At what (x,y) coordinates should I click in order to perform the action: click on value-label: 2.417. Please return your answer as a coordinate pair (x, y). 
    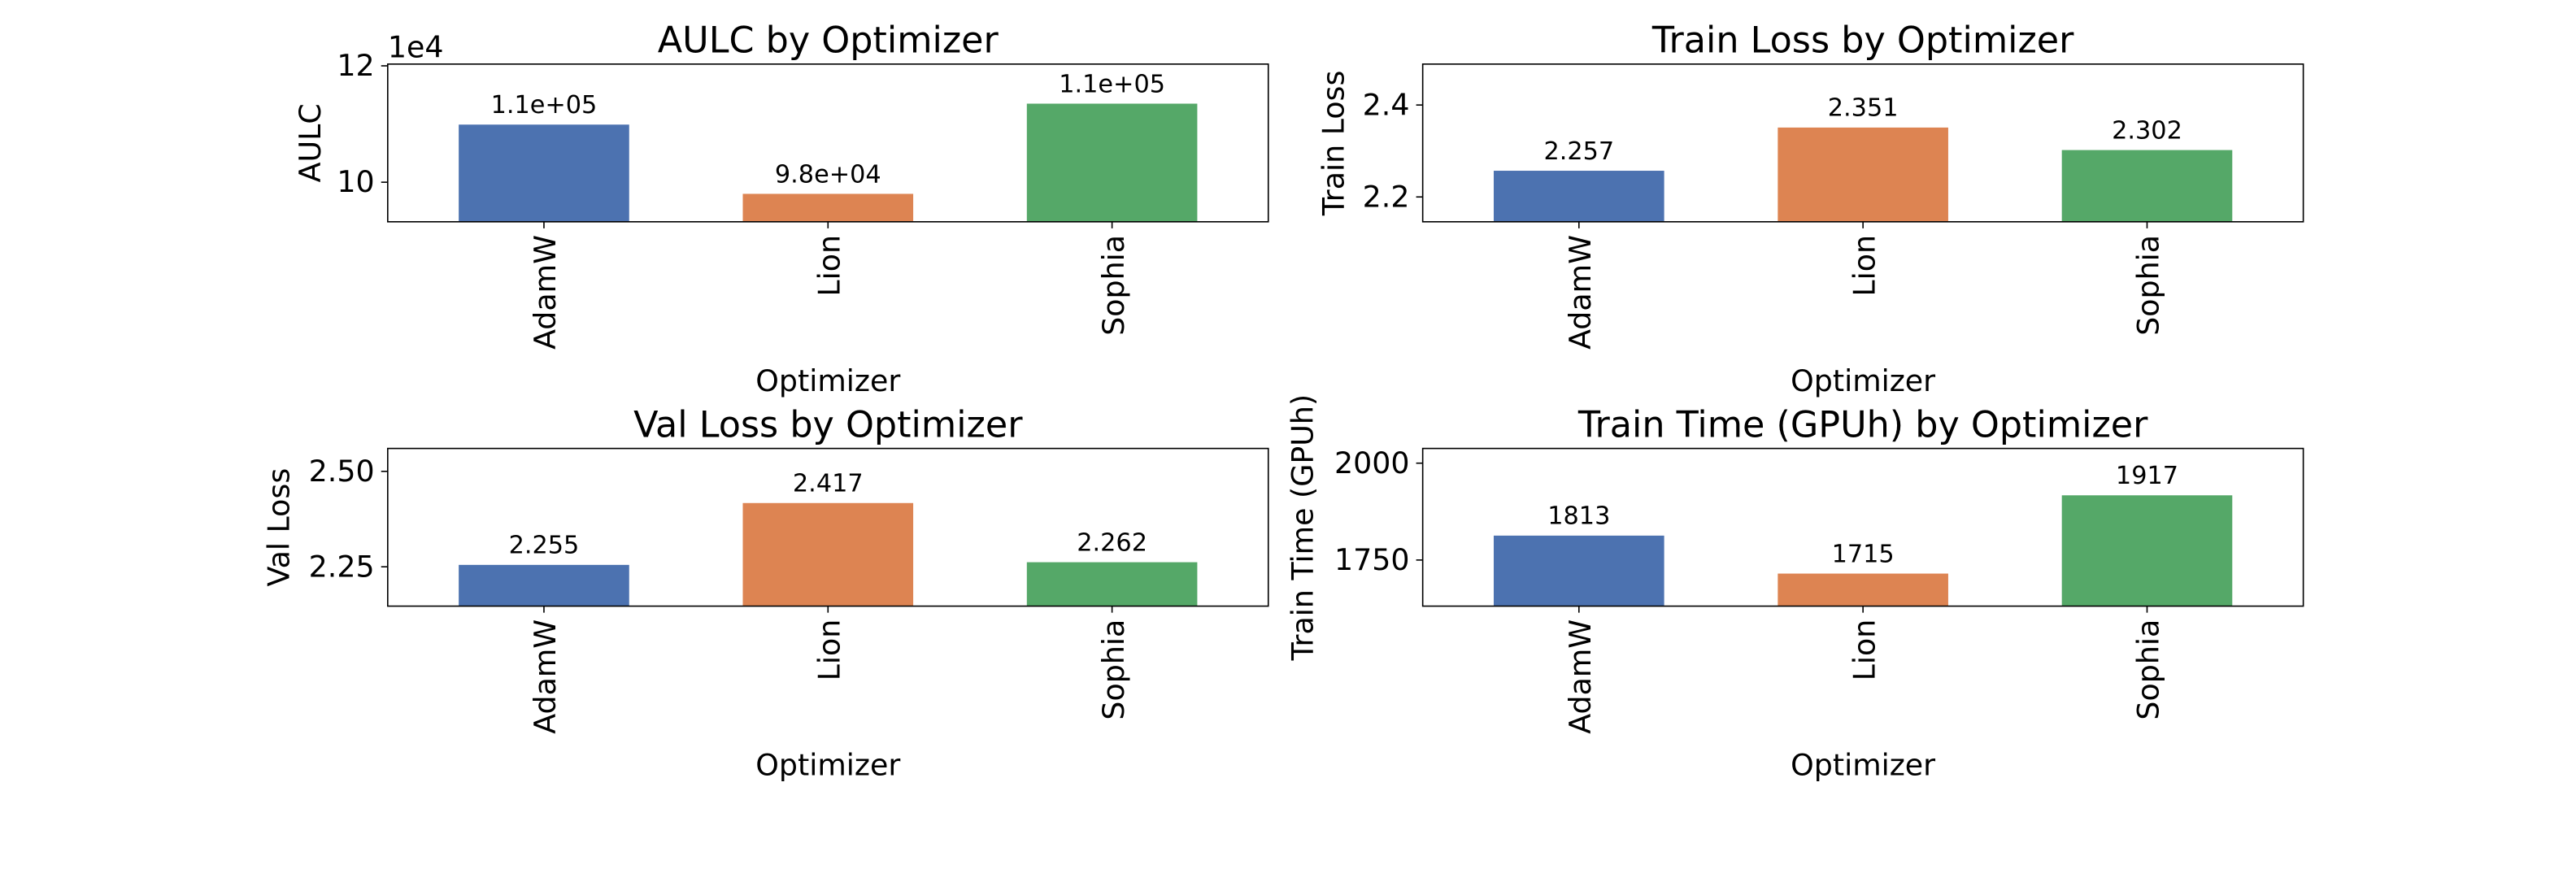
    Looking at the image, I should click on (829, 484).